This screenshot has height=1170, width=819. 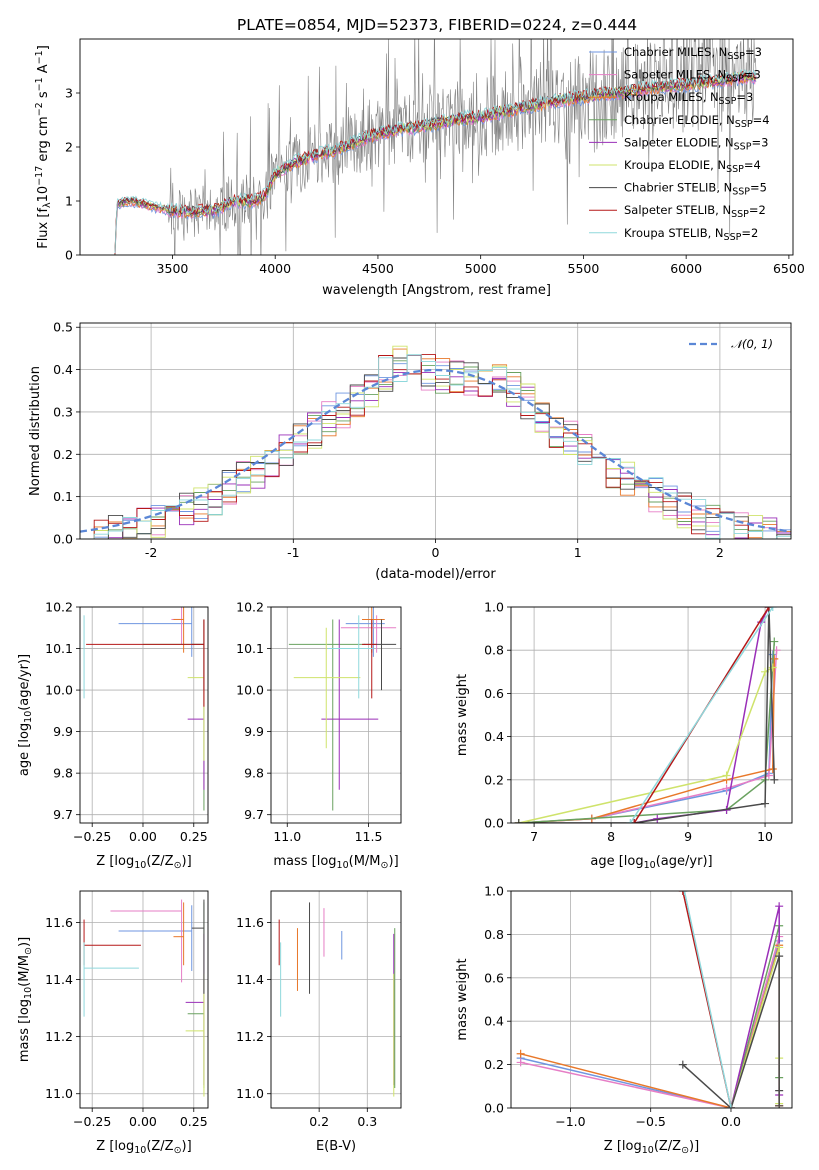 What do you see at coordinates (25, 999) in the screenshot?
I see `y-axis-label: mass [log10(M/M⊙)]` at bounding box center [25, 999].